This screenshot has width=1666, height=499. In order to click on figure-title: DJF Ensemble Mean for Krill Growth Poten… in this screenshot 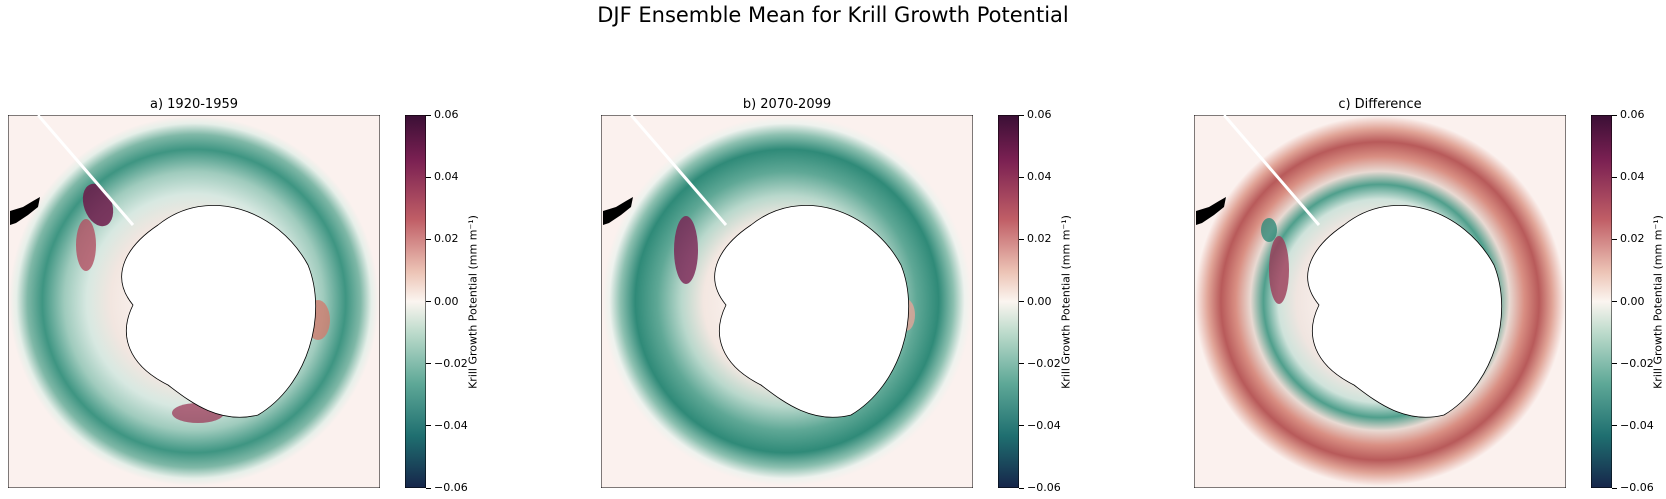, I will do `click(833, 15)`.